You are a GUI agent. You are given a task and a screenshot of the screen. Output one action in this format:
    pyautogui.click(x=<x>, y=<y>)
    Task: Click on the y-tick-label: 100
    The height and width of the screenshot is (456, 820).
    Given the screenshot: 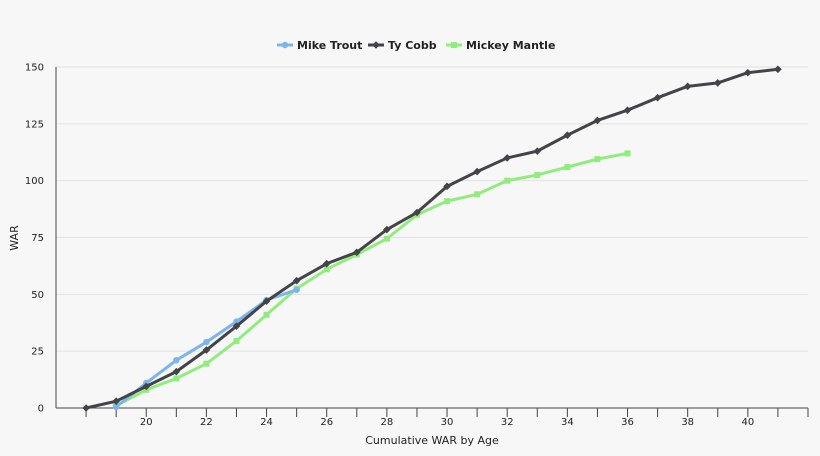 What is the action you would take?
    pyautogui.click(x=34, y=181)
    